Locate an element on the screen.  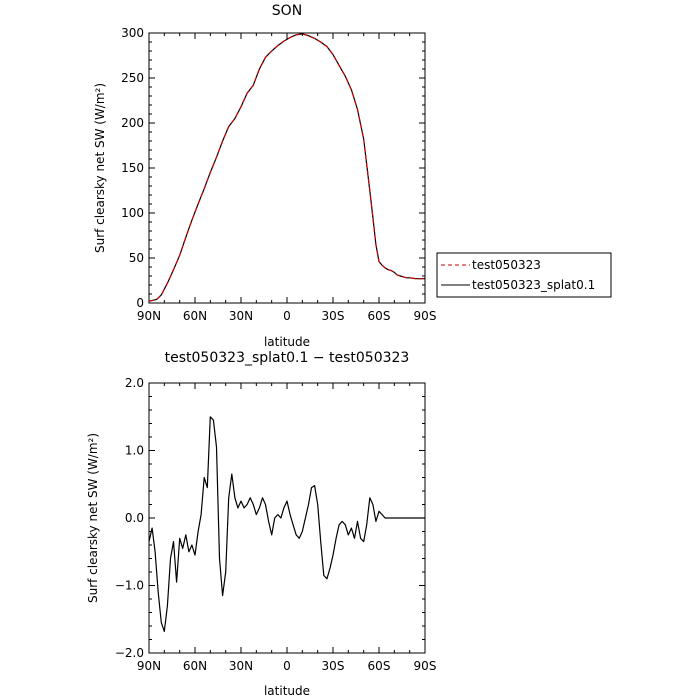
top-y-axis-title: Surf clearsky net SW (W/m²) is located at coordinates (100, 168).